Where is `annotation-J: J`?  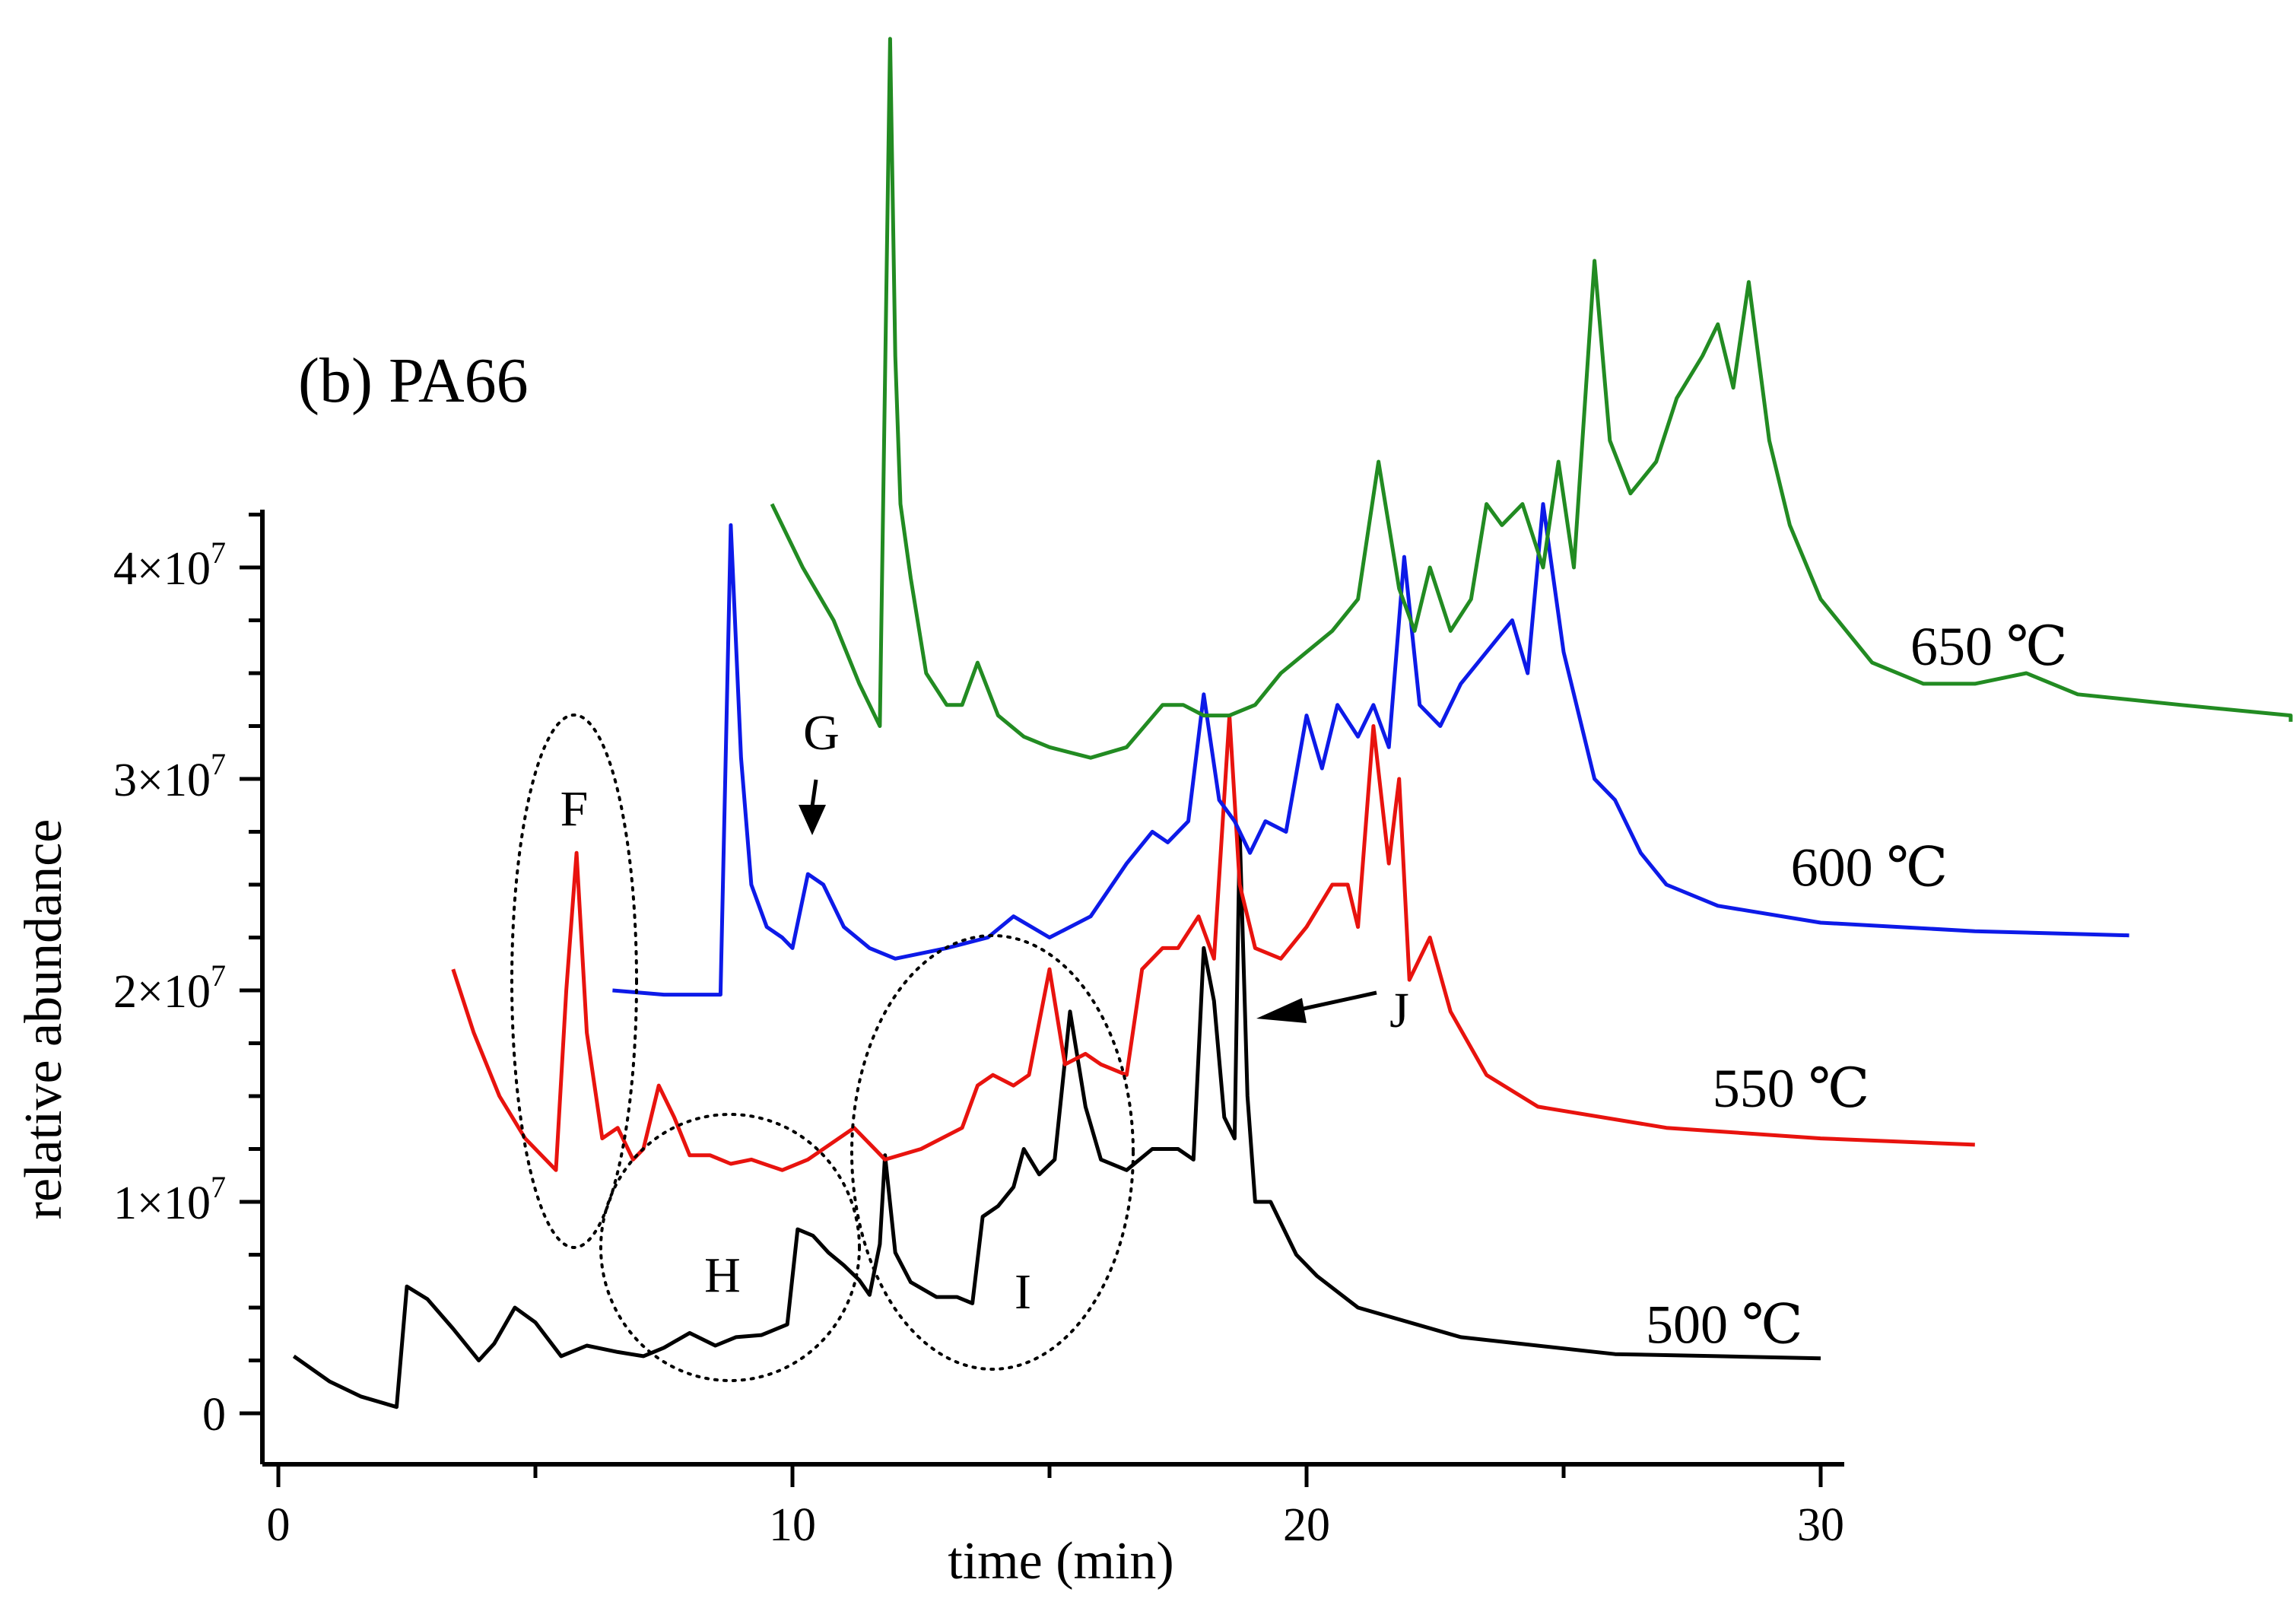
annotation-J: J is located at coordinates (1399, 1010).